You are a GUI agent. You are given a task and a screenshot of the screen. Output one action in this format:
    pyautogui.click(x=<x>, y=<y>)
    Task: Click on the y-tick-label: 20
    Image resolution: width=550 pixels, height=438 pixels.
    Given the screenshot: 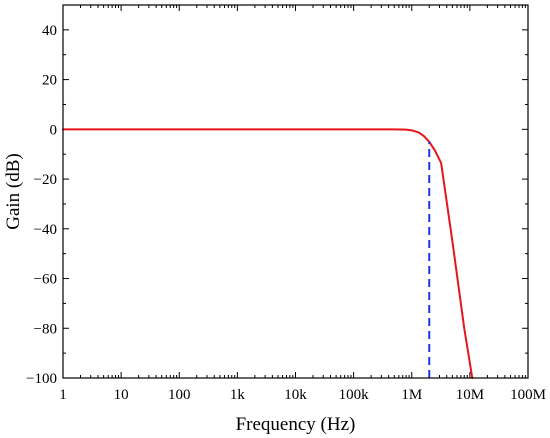 What is the action you would take?
    pyautogui.click(x=49, y=81)
    